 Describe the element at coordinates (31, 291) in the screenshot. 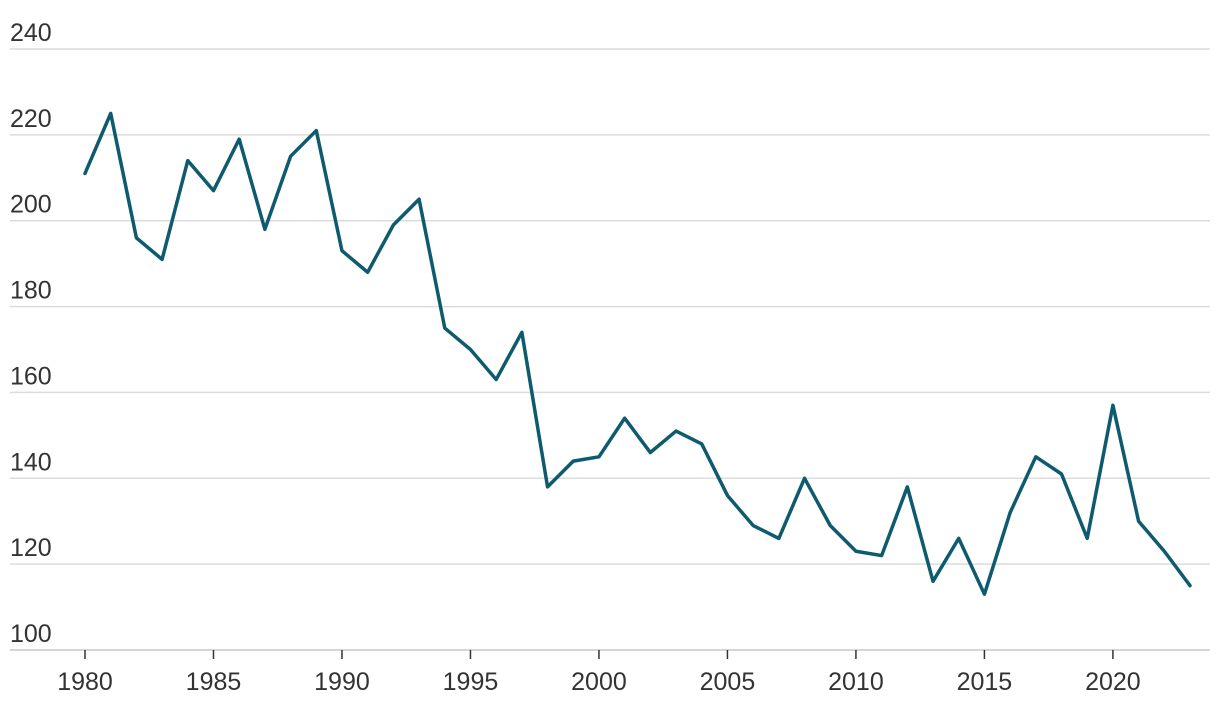

I see `y-tick-label: 180` at that location.